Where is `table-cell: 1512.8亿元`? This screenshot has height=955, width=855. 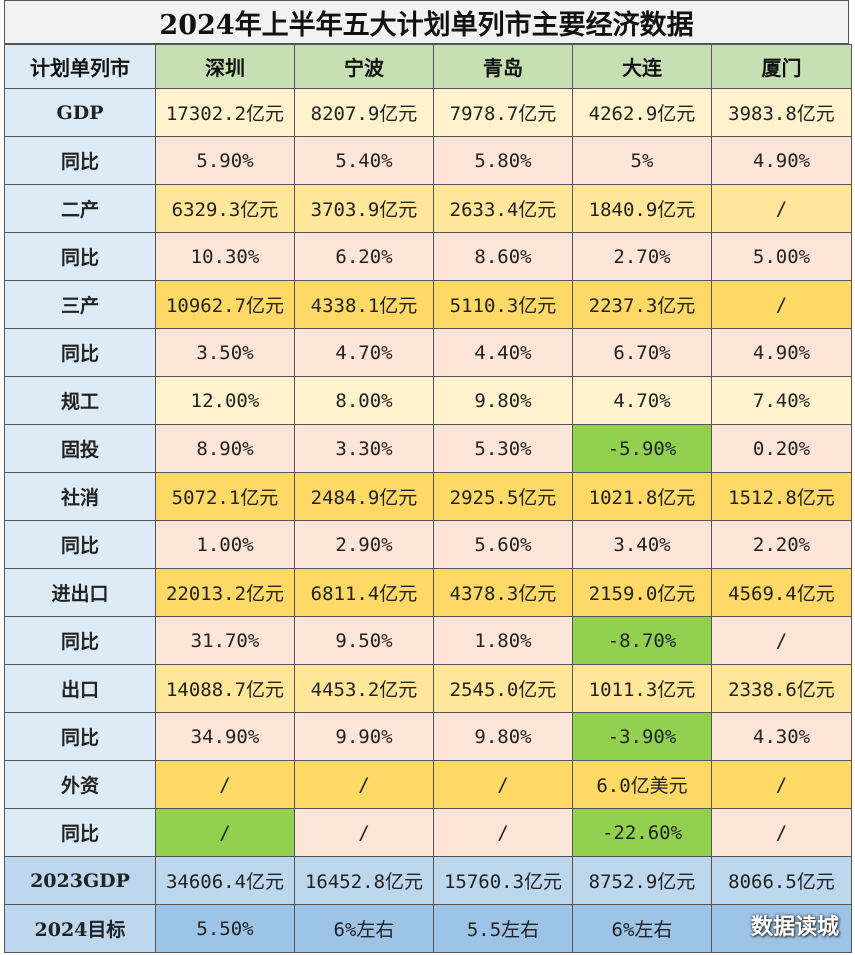 table-cell: 1512.8亿元 is located at coordinates (781, 496).